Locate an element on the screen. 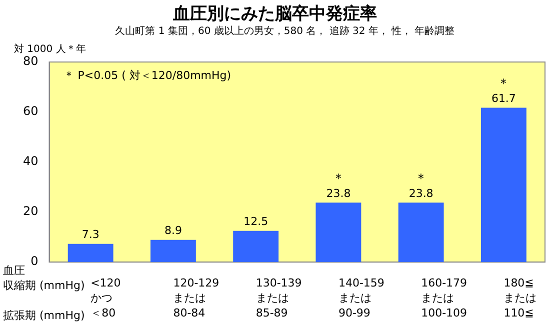  x-tick-label: 140-159または90-99 is located at coordinates (361, 298).